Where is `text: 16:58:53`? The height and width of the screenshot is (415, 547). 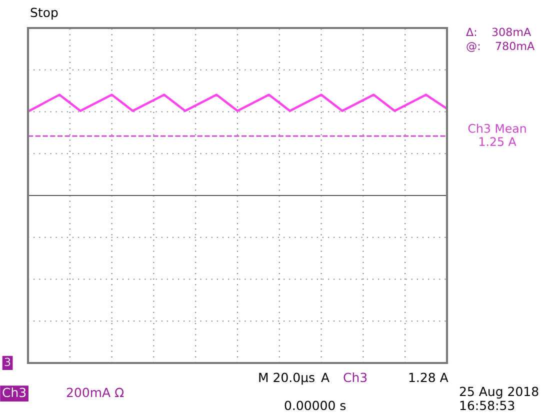
text: 16:58:53 is located at coordinates (487, 405).